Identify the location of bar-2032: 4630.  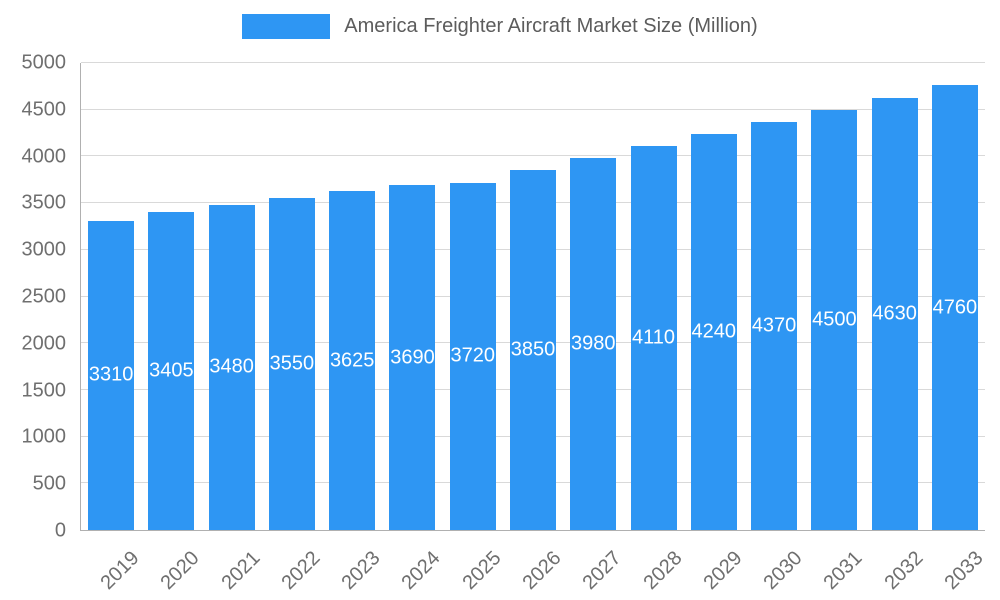
(894, 313).